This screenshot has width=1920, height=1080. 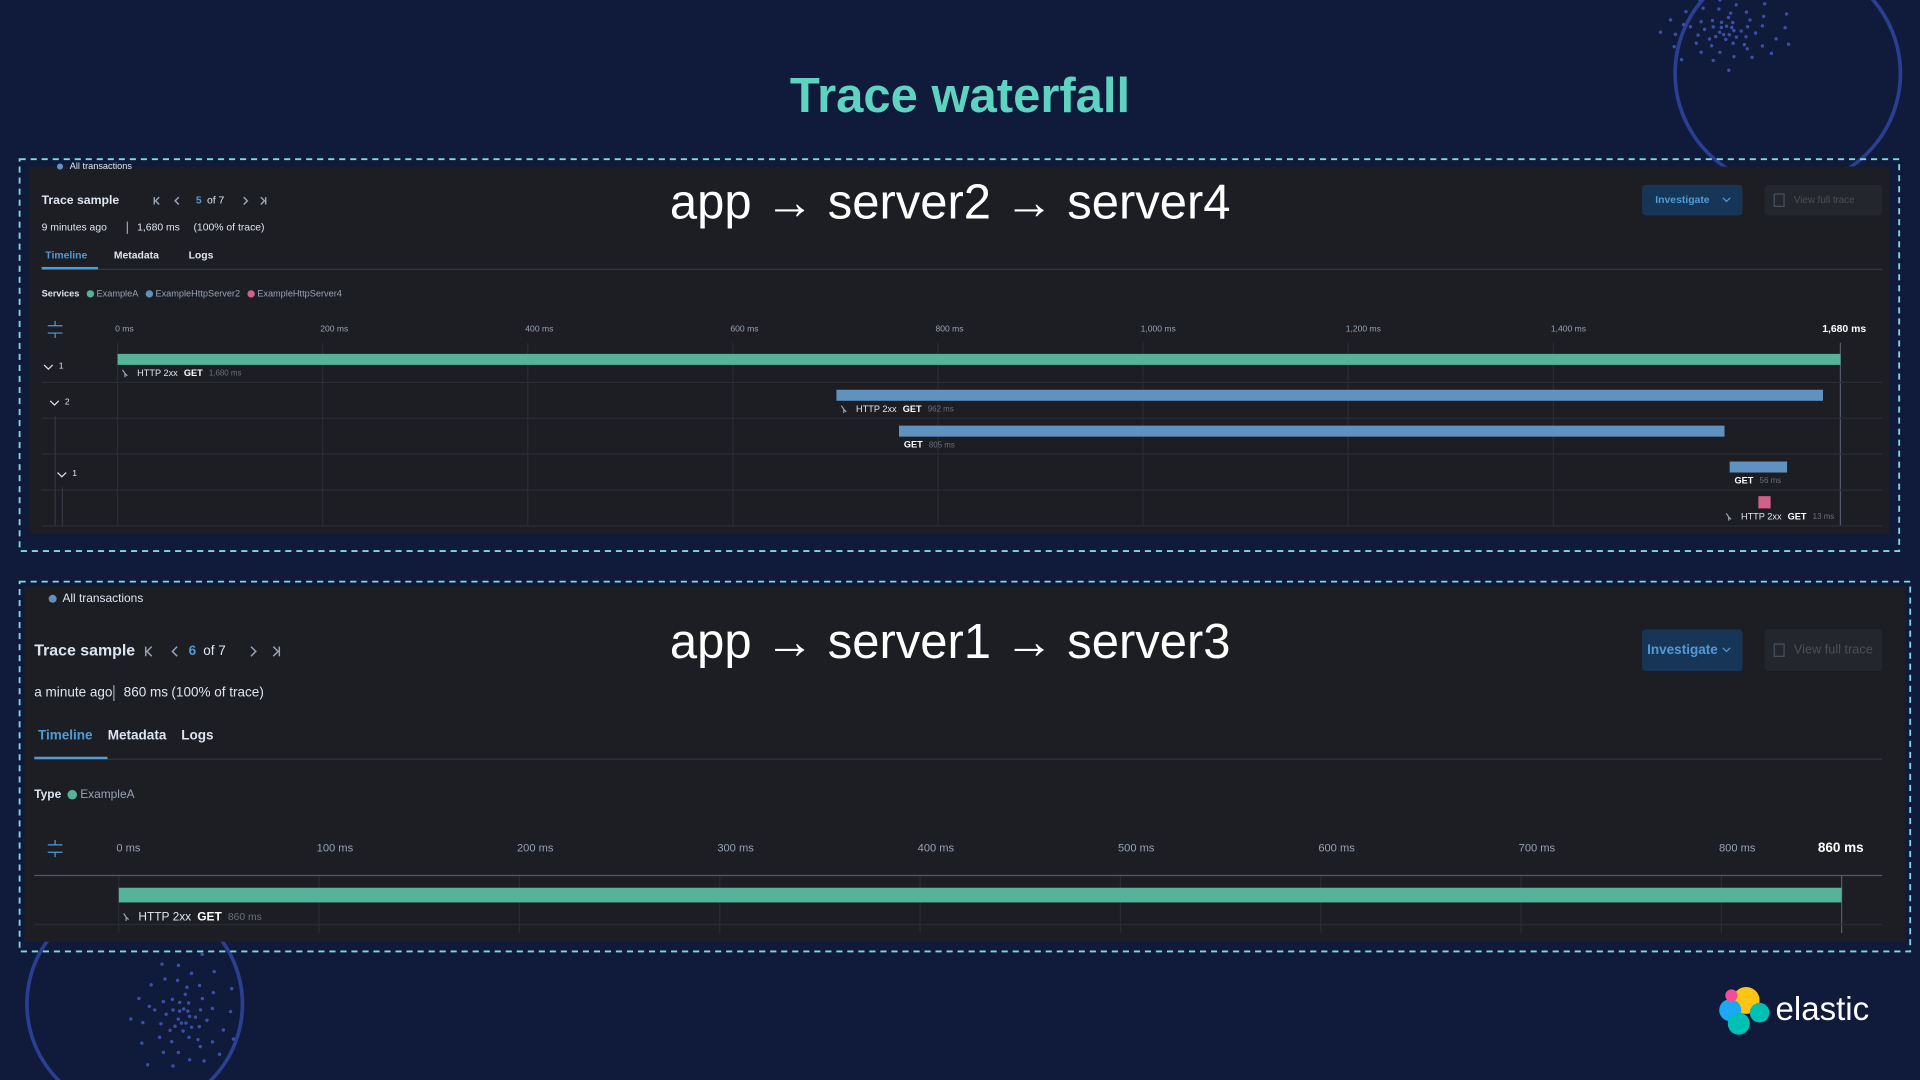 I want to click on axis-tick-label: 200 ms, so click(x=535, y=849).